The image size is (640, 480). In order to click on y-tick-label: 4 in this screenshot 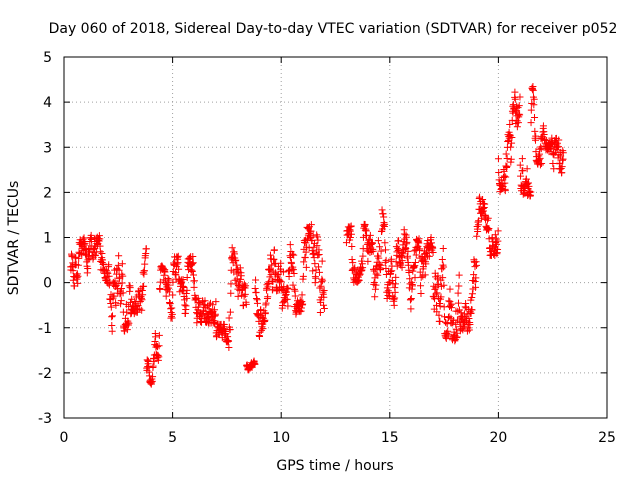, I will do `click(47, 103)`.